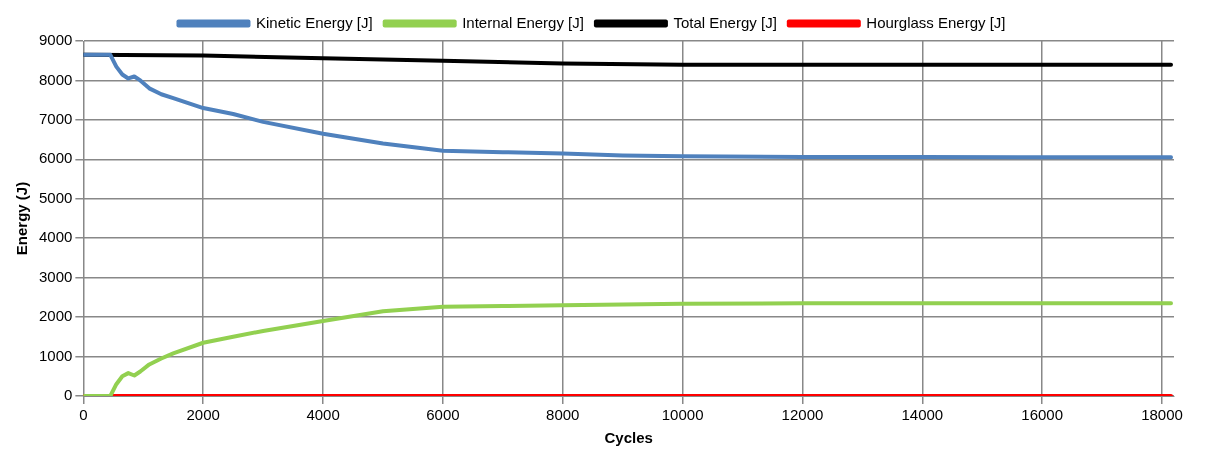 The image size is (1209, 450). What do you see at coordinates (55, 237) in the screenshot?
I see `y-tick-label: 4000` at bounding box center [55, 237].